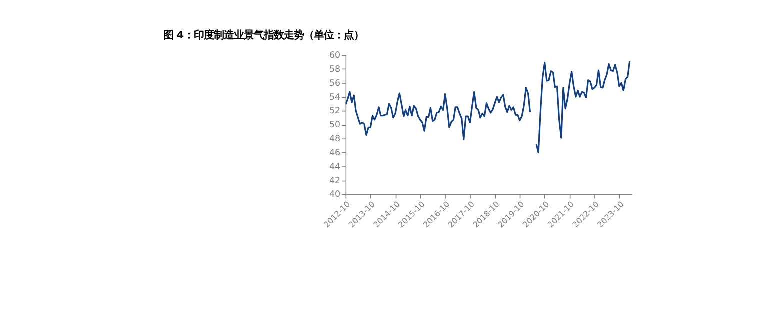 This screenshot has height=320, width=775. Describe the element at coordinates (335, 167) in the screenshot. I see `y-tick-label: 44` at that location.